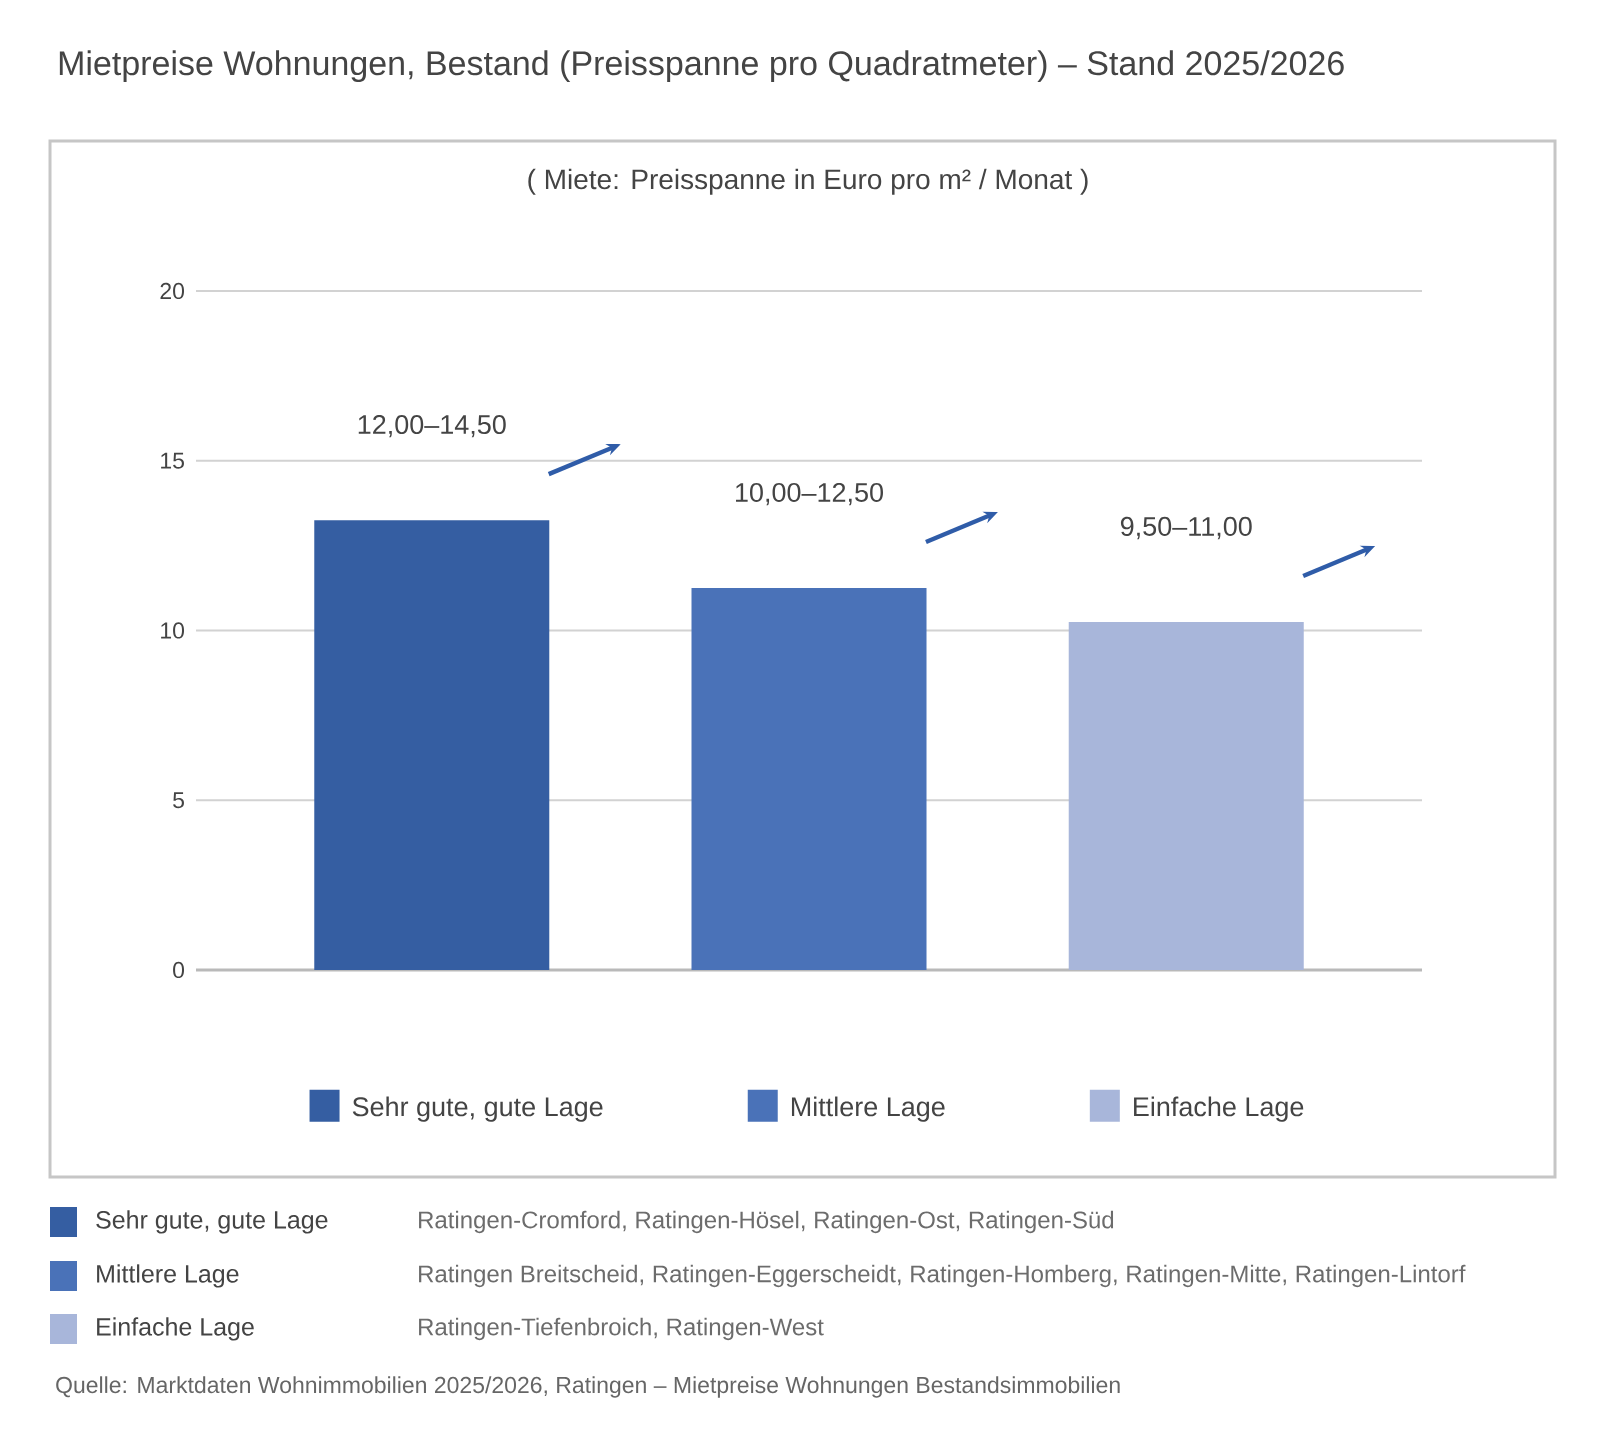  What do you see at coordinates (175, 1329) in the screenshot?
I see `text: Einfache Lage` at bounding box center [175, 1329].